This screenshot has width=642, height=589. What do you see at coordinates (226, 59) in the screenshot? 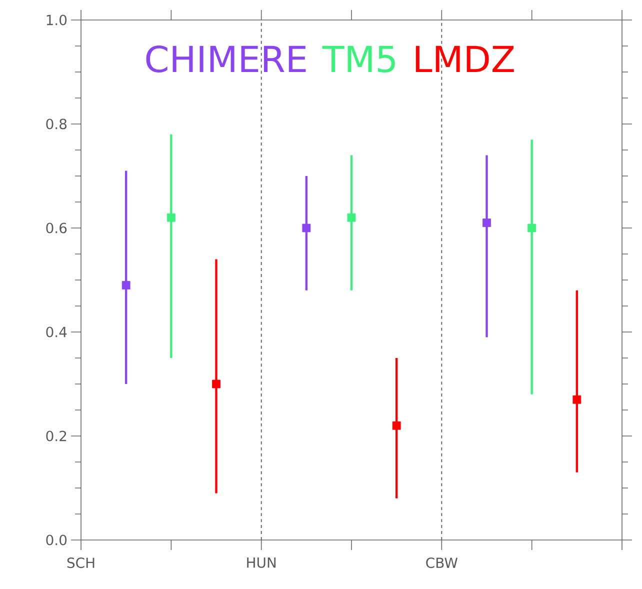
I see `text: CHIMERE` at bounding box center [226, 59].